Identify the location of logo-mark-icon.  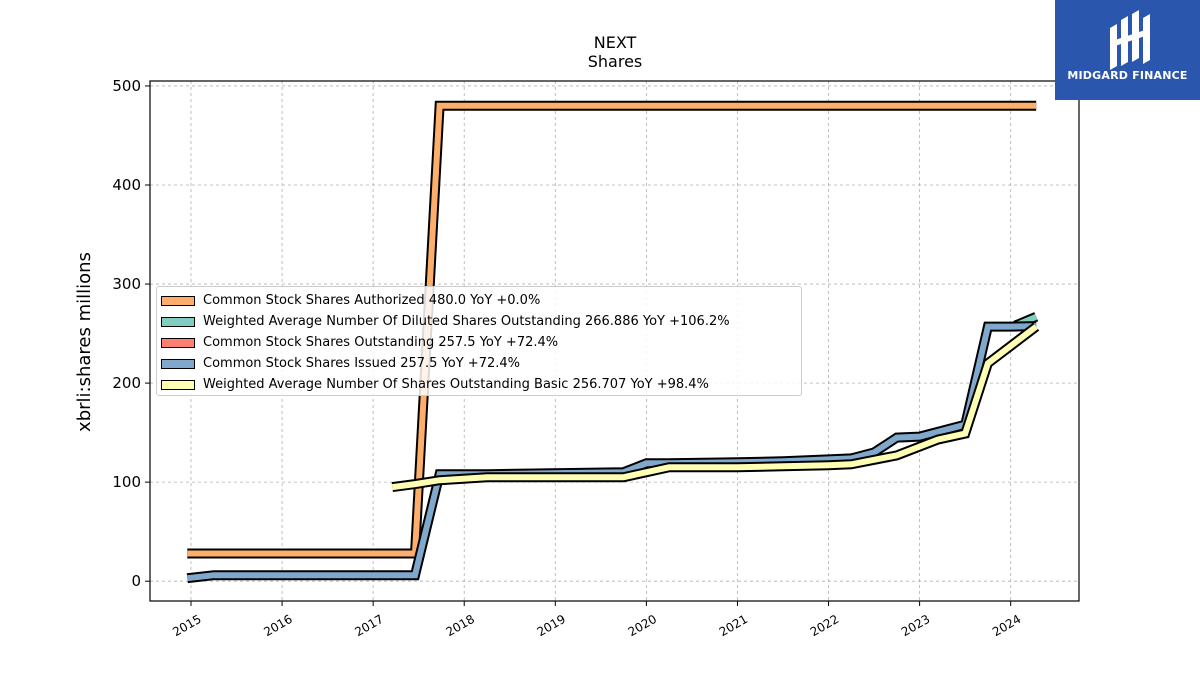
(1130, 40).